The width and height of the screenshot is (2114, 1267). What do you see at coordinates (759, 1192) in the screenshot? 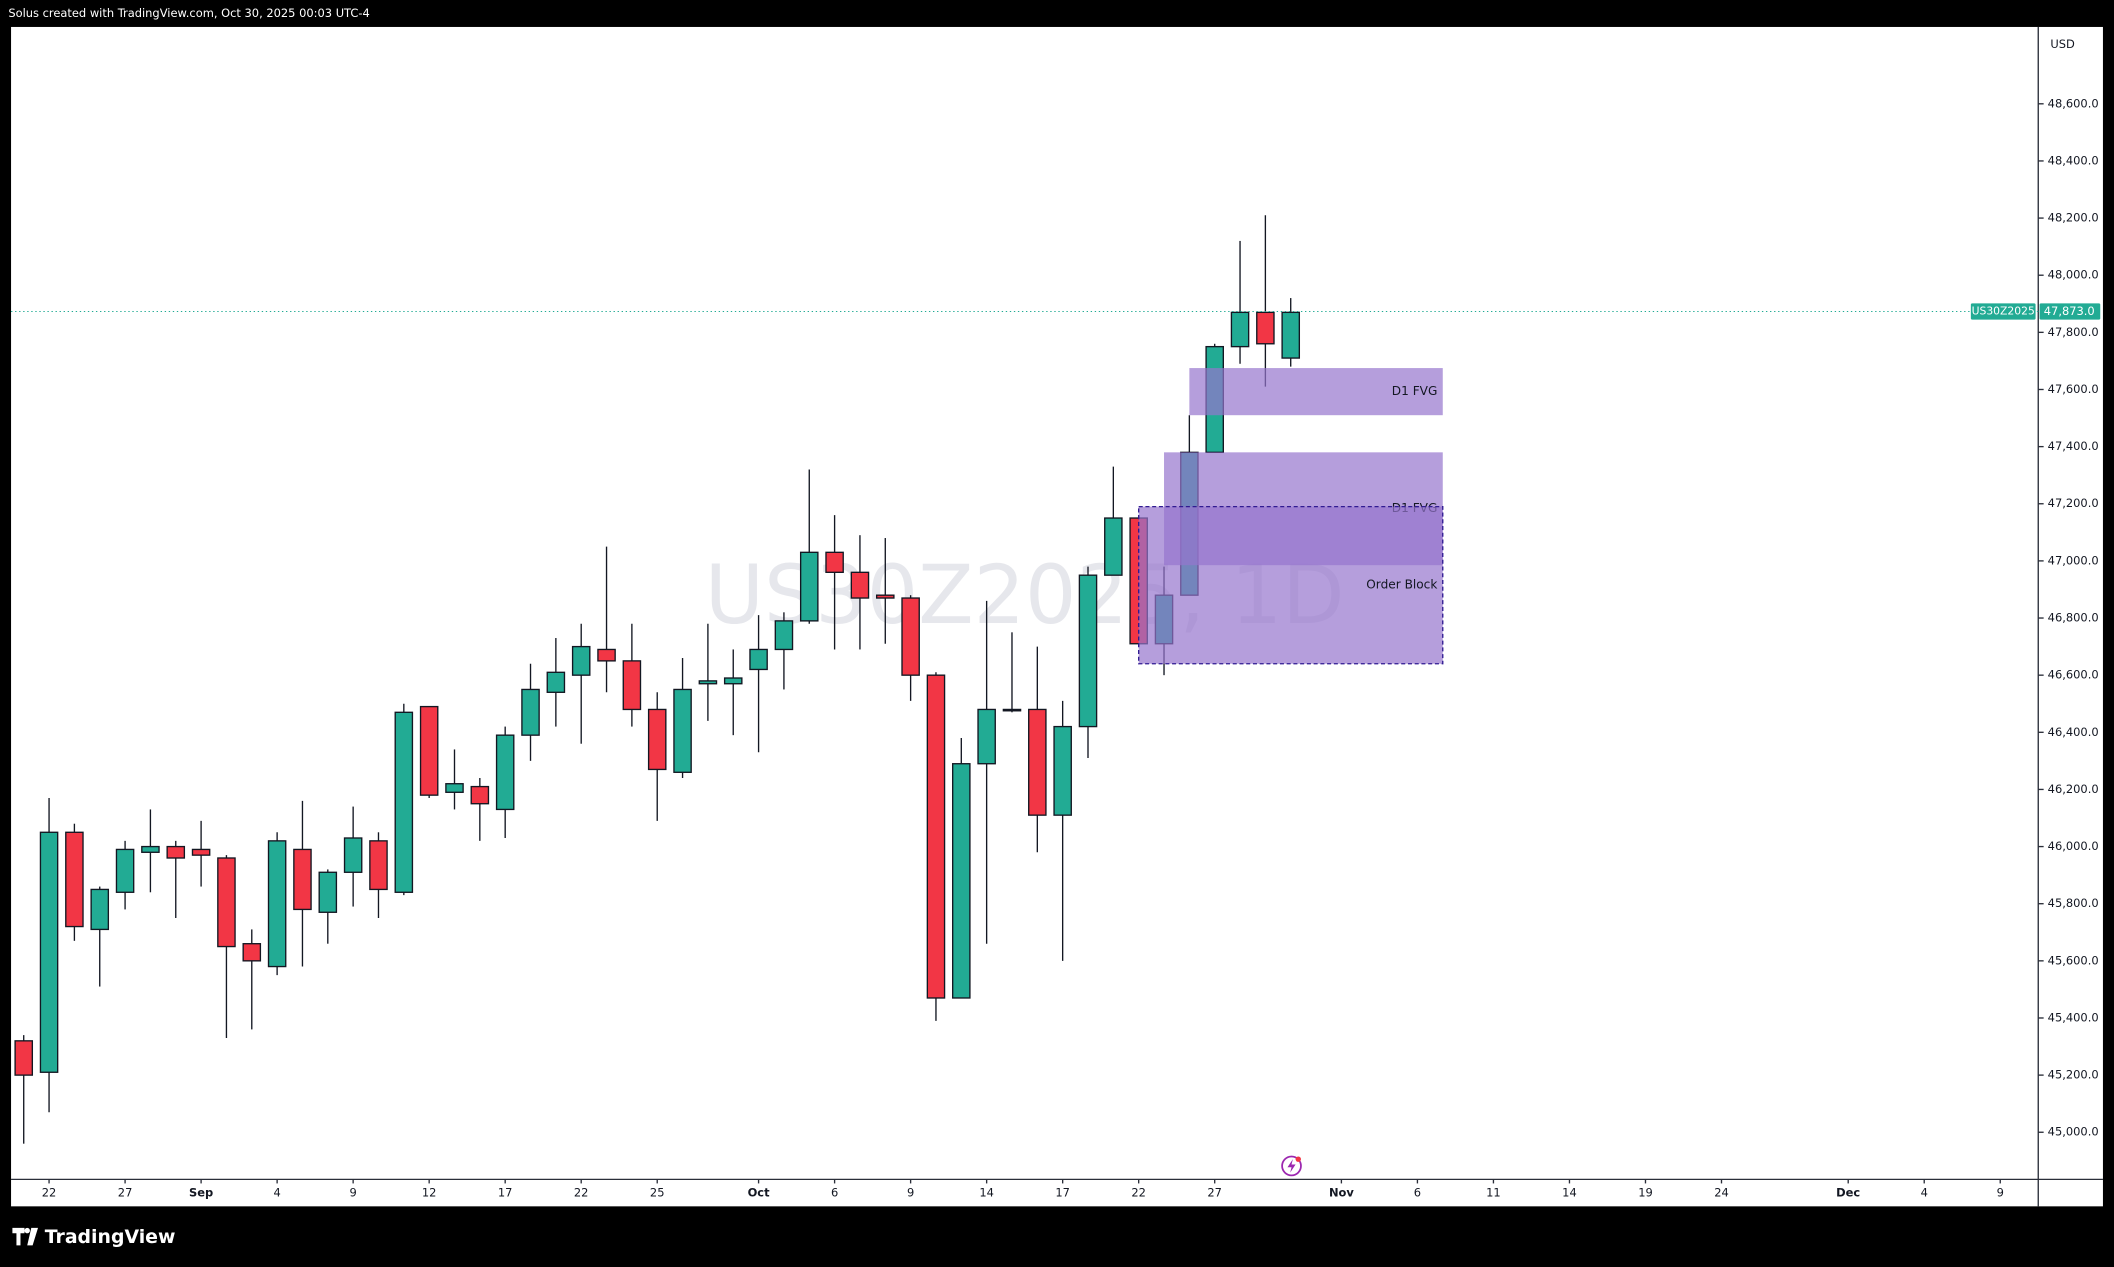
I see `x-tick-label: Oct` at bounding box center [759, 1192].